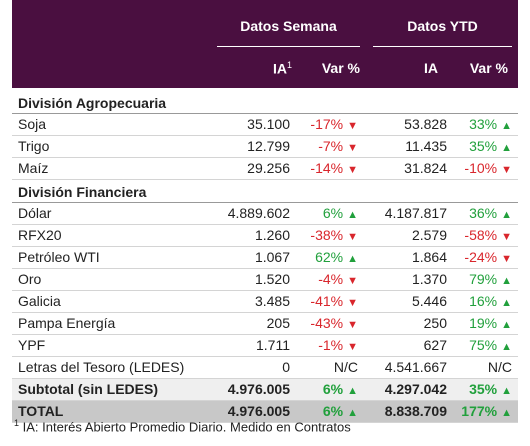 Image resolution: width=530 pixels, height=446 pixels. Describe the element at coordinates (114, 411) in the screenshot. I see `cell: TOTAL` at that location.